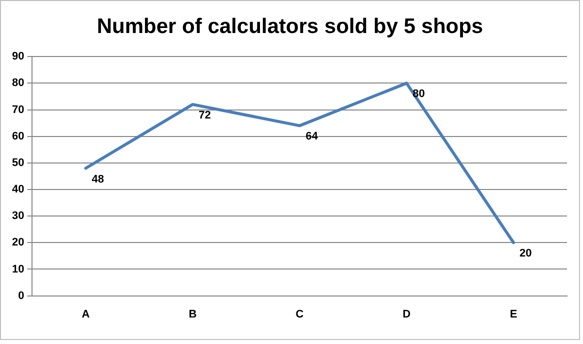  I want to click on data-label: 64, so click(312, 136).